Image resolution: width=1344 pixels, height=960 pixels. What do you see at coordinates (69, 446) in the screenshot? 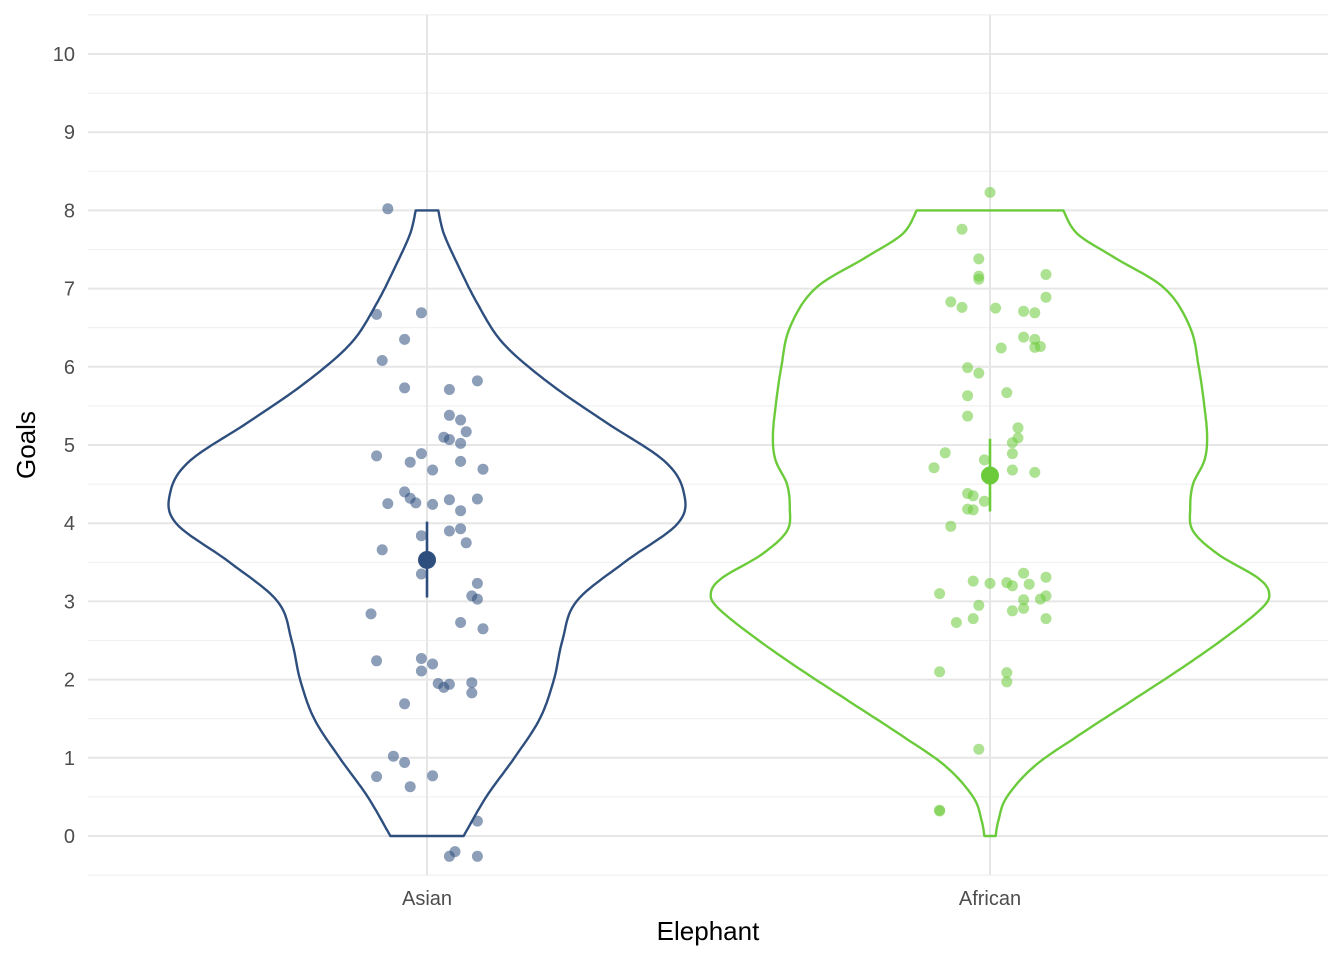
I see `y-tick-label: 5` at bounding box center [69, 446].